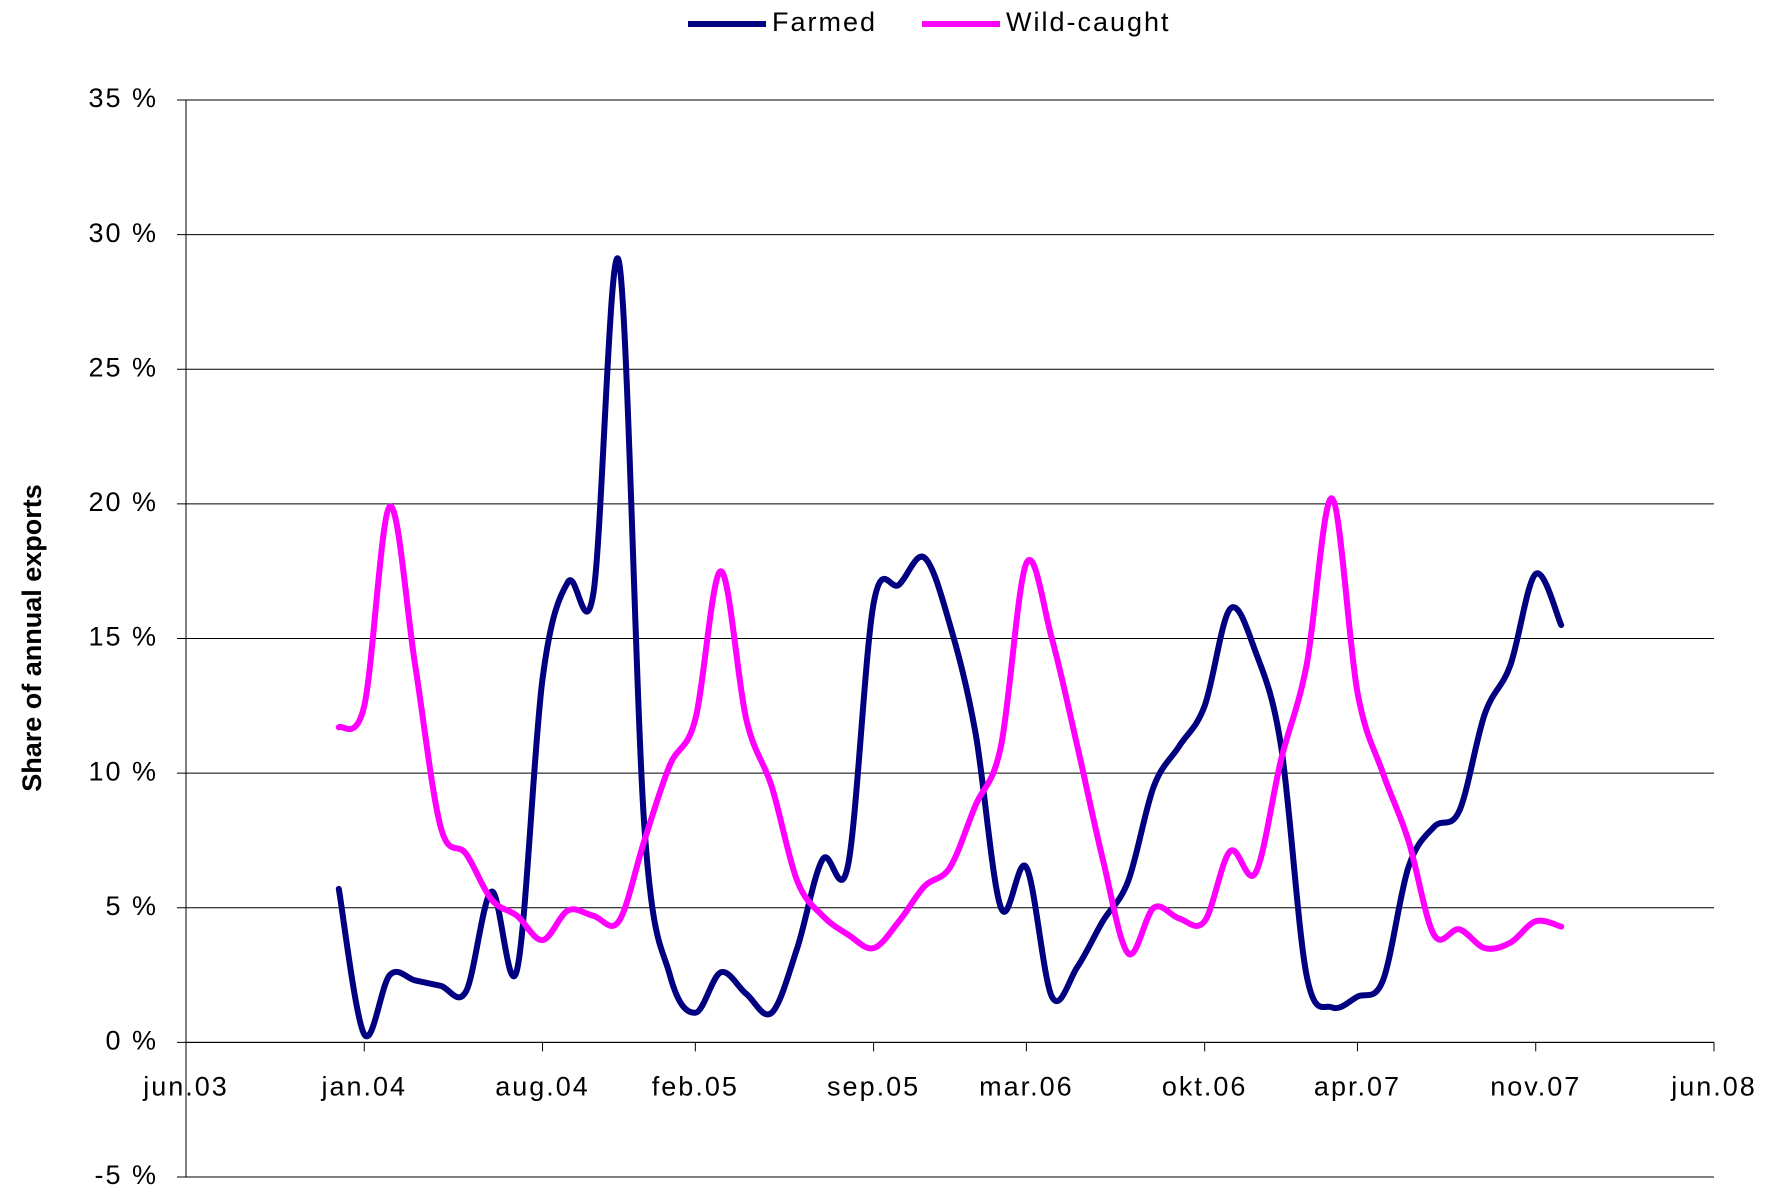 The height and width of the screenshot is (1193, 1777). I want to click on x-tick-label: feb.05, so click(695, 1087).